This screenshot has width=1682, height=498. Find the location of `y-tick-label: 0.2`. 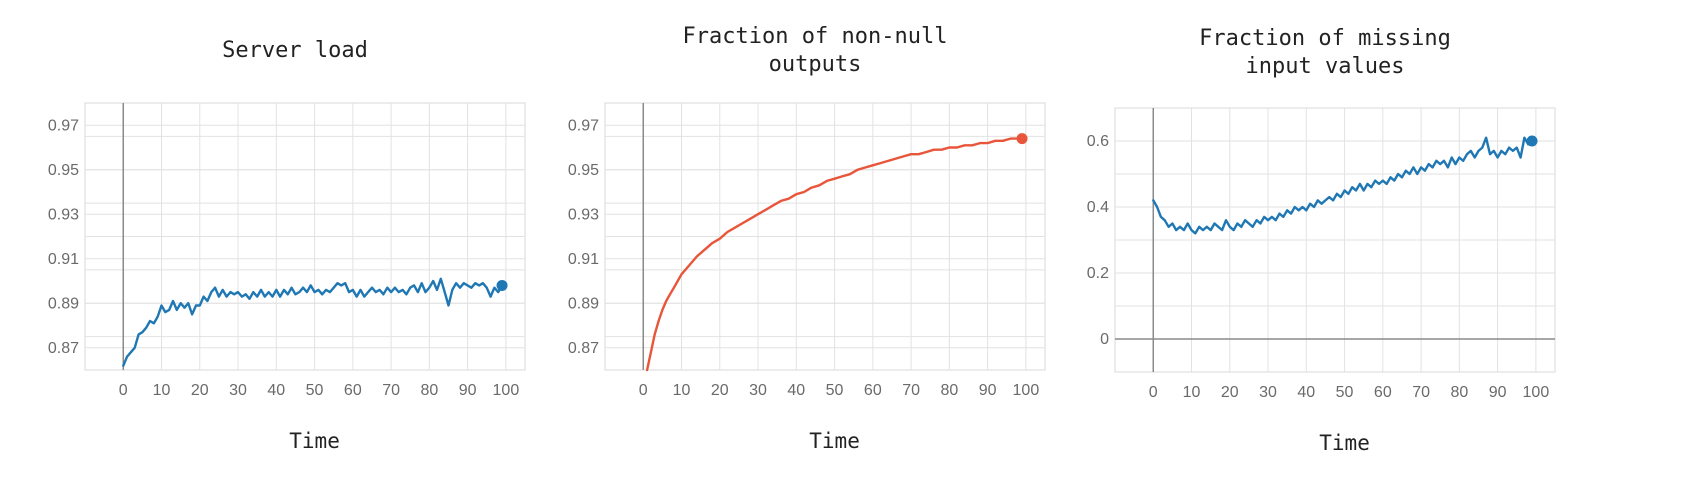

y-tick-label: 0.2 is located at coordinates (1098, 273).